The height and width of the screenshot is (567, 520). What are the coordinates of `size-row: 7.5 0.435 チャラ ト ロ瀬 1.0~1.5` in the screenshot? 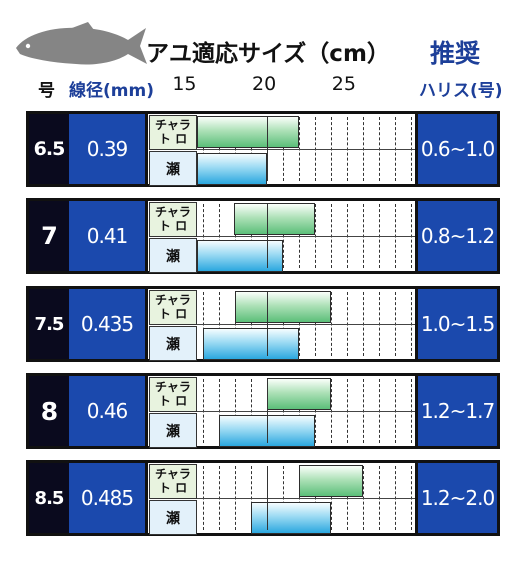 It's located at (263, 324).